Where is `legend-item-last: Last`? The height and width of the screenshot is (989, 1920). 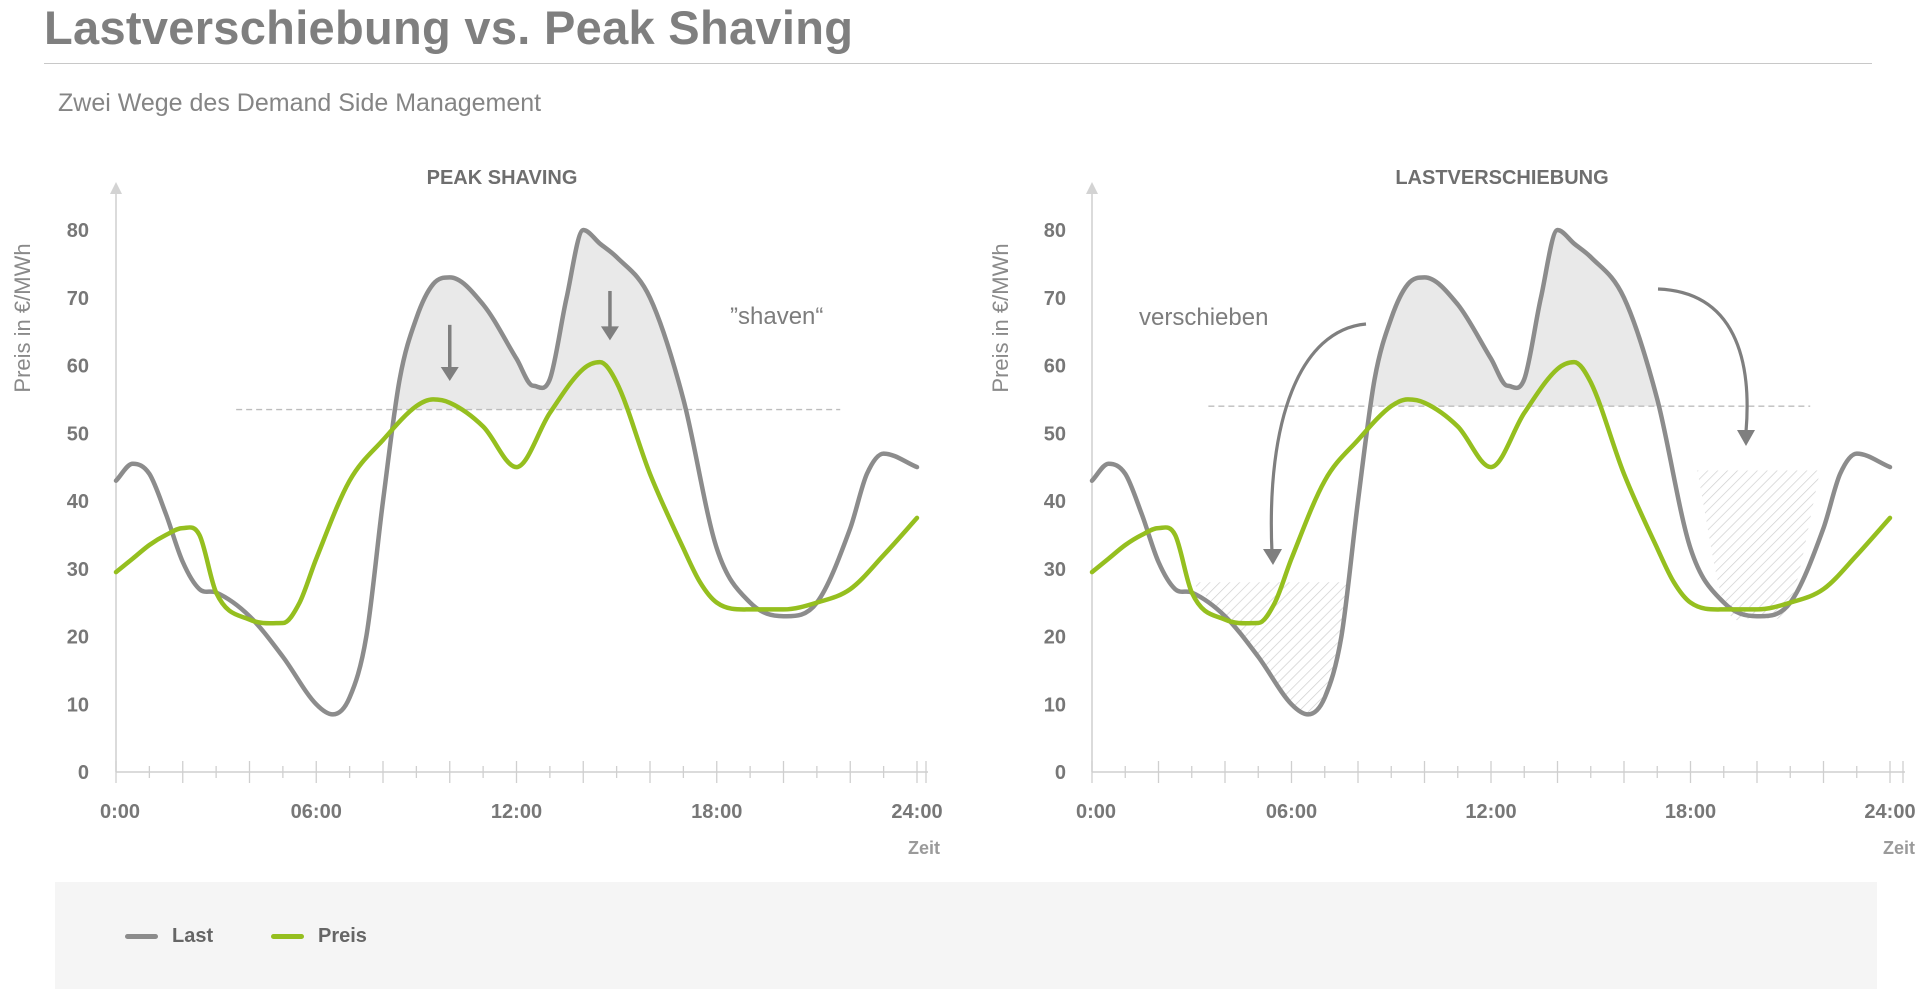 legend-item-last: Last is located at coordinates (169, 936).